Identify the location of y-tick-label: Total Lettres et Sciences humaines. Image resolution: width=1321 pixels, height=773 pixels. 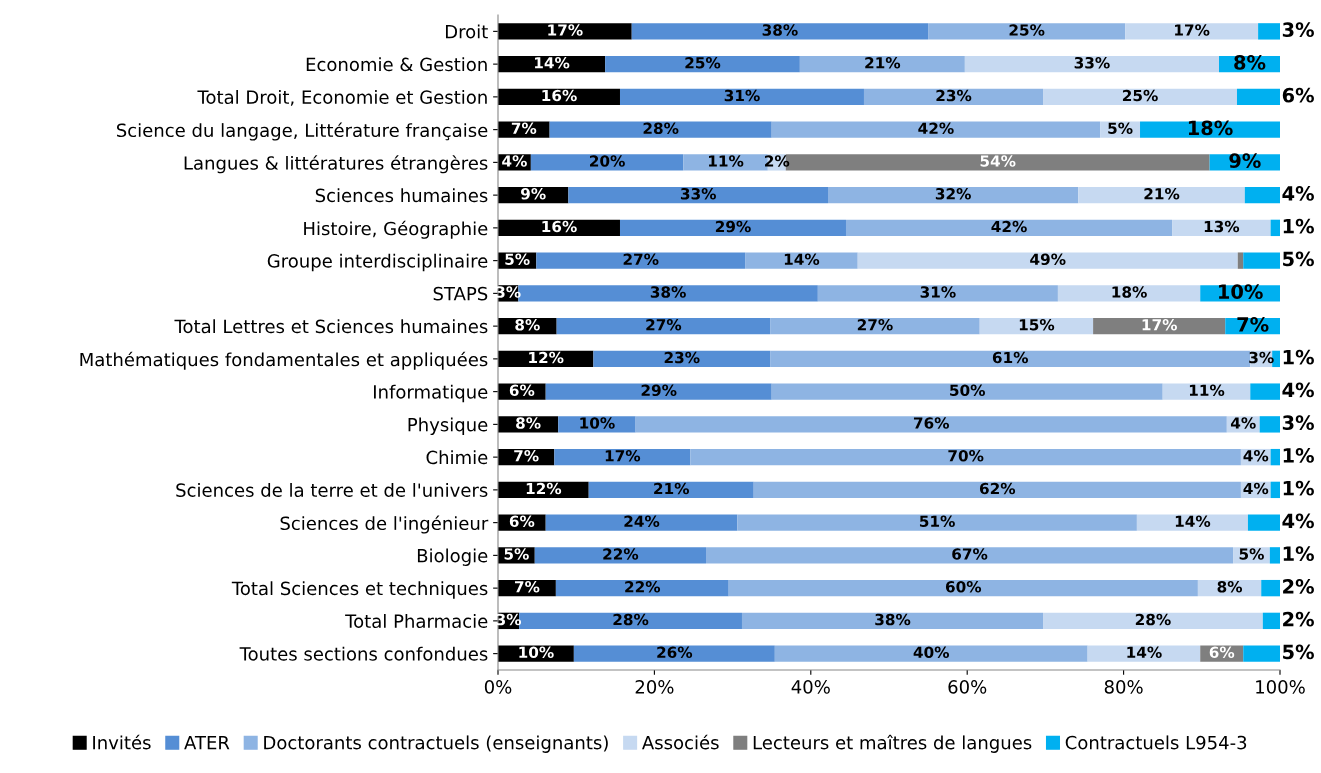
(331, 326).